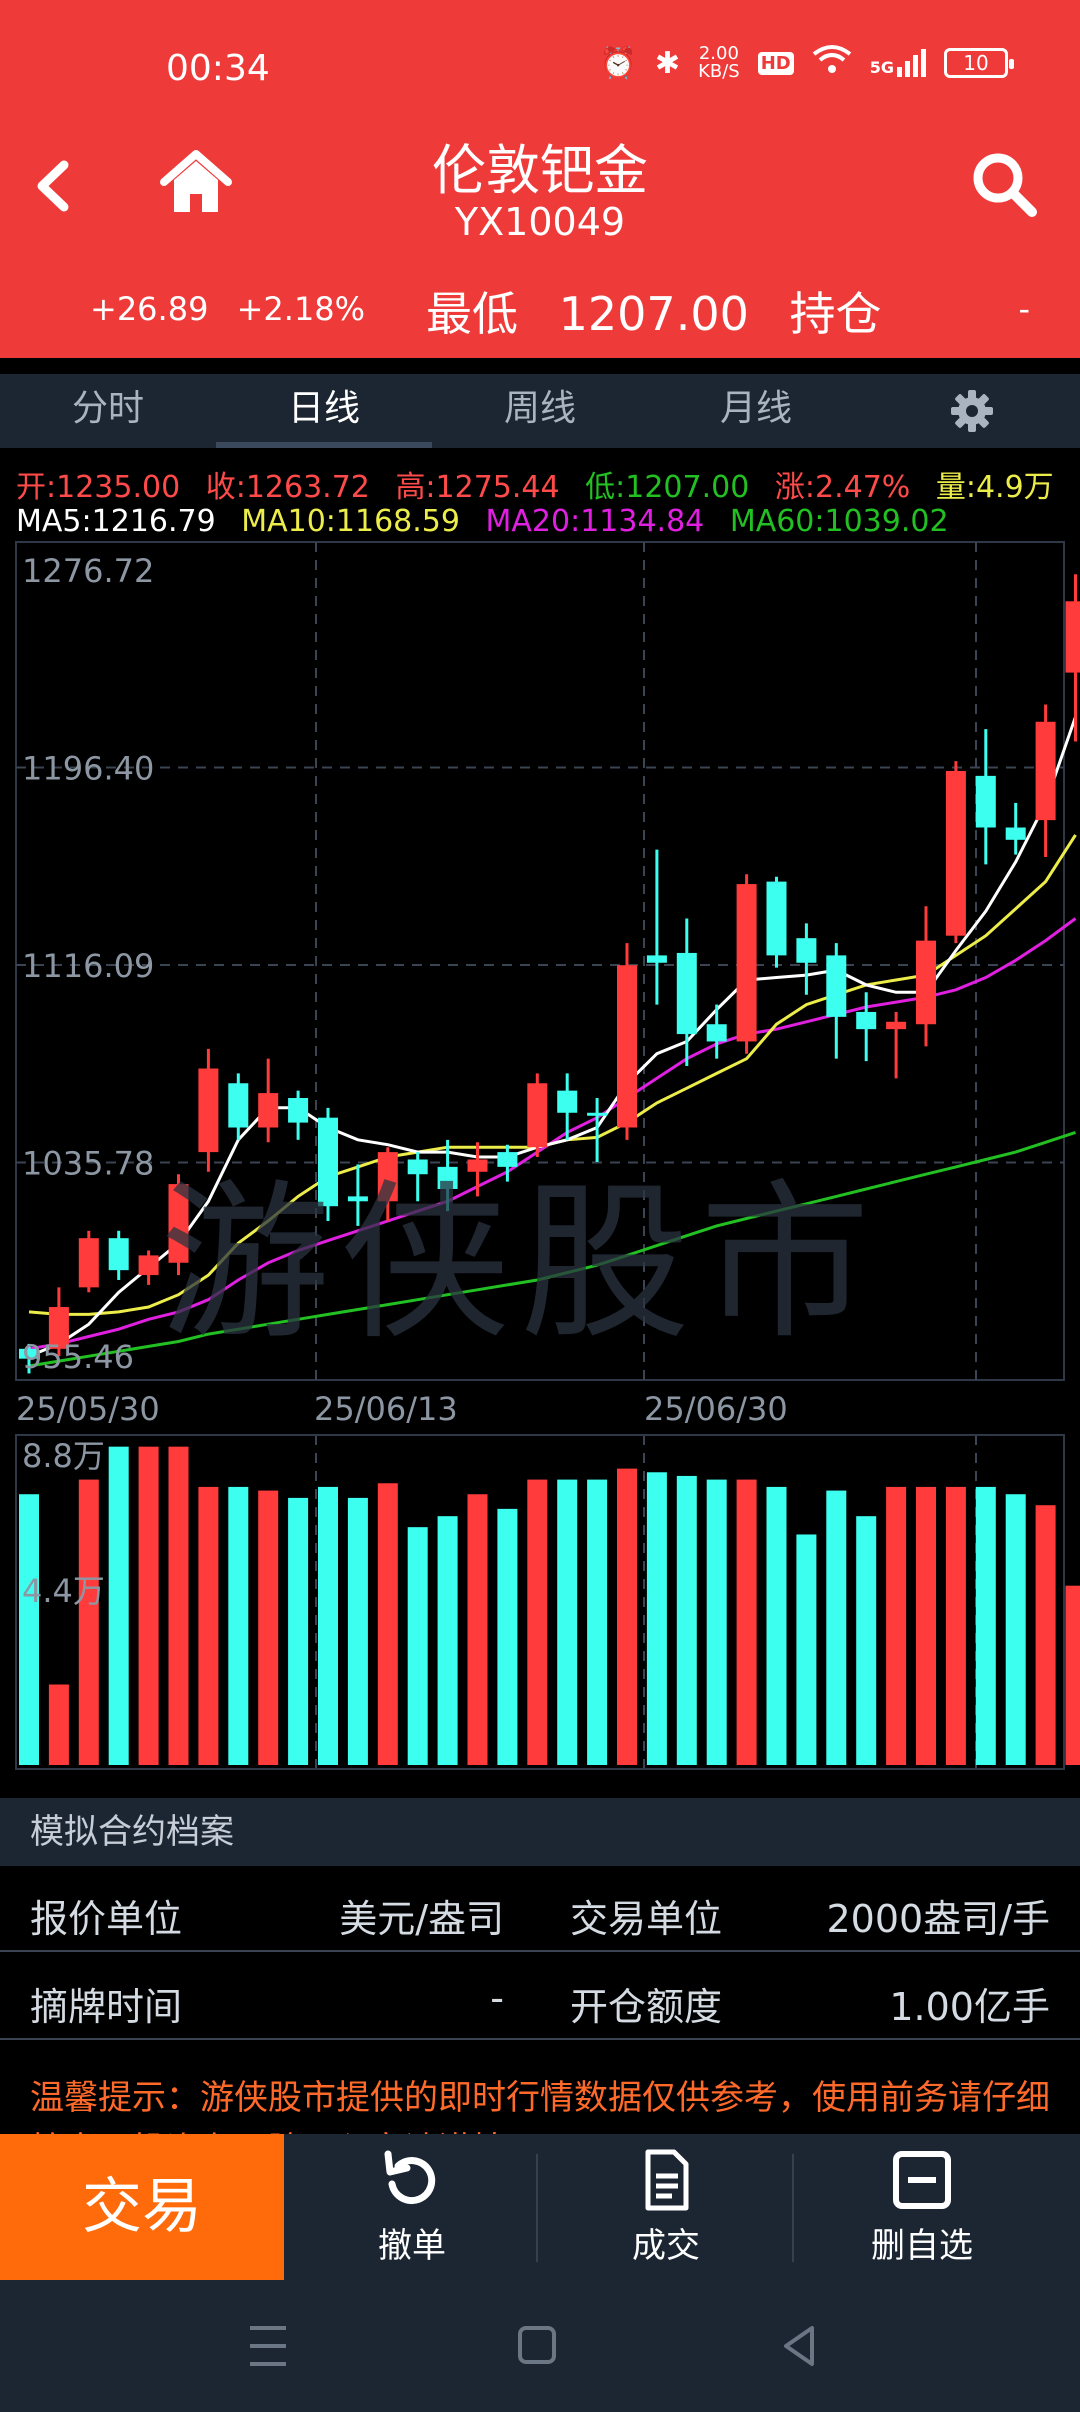 Image resolution: width=1080 pixels, height=2412 pixels. What do you see at coordinates (540, 1832) in the screenshot?
I see `contract-profile-title: 模拟合约档案` at bounding box center [540, 1832].